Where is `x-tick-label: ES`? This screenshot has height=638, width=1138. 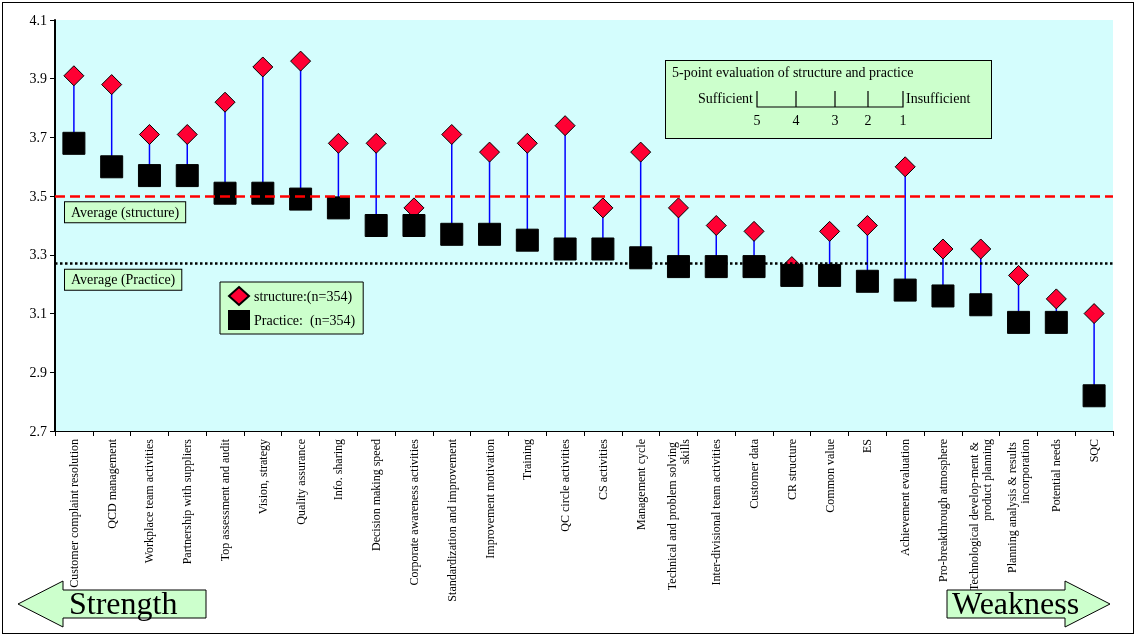 x-tick-label: ES is located at coordinates (867, 446).